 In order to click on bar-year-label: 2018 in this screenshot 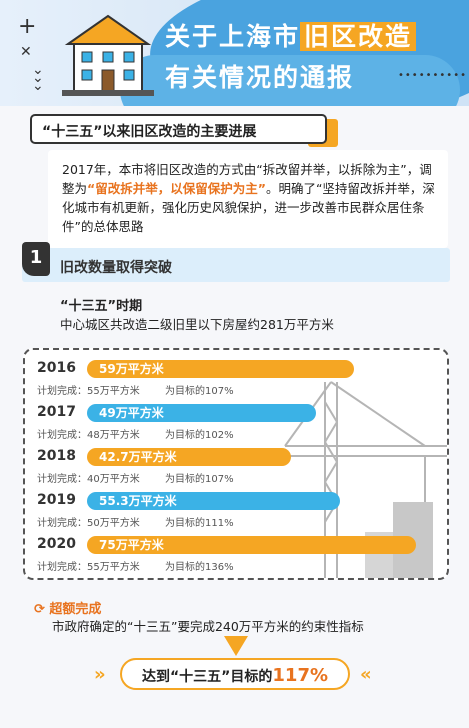, I will do `click(56, 456)`.